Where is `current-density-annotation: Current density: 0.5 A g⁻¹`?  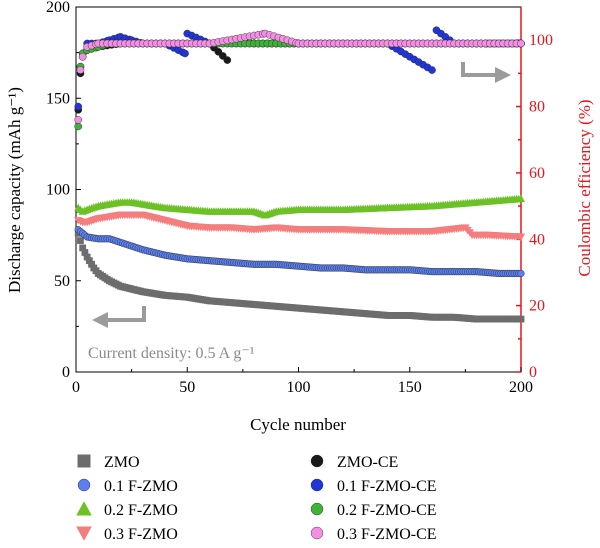 current-density-annotation: Current density: 0.5 A g⁻¹ is located at coordinates (171, 353).